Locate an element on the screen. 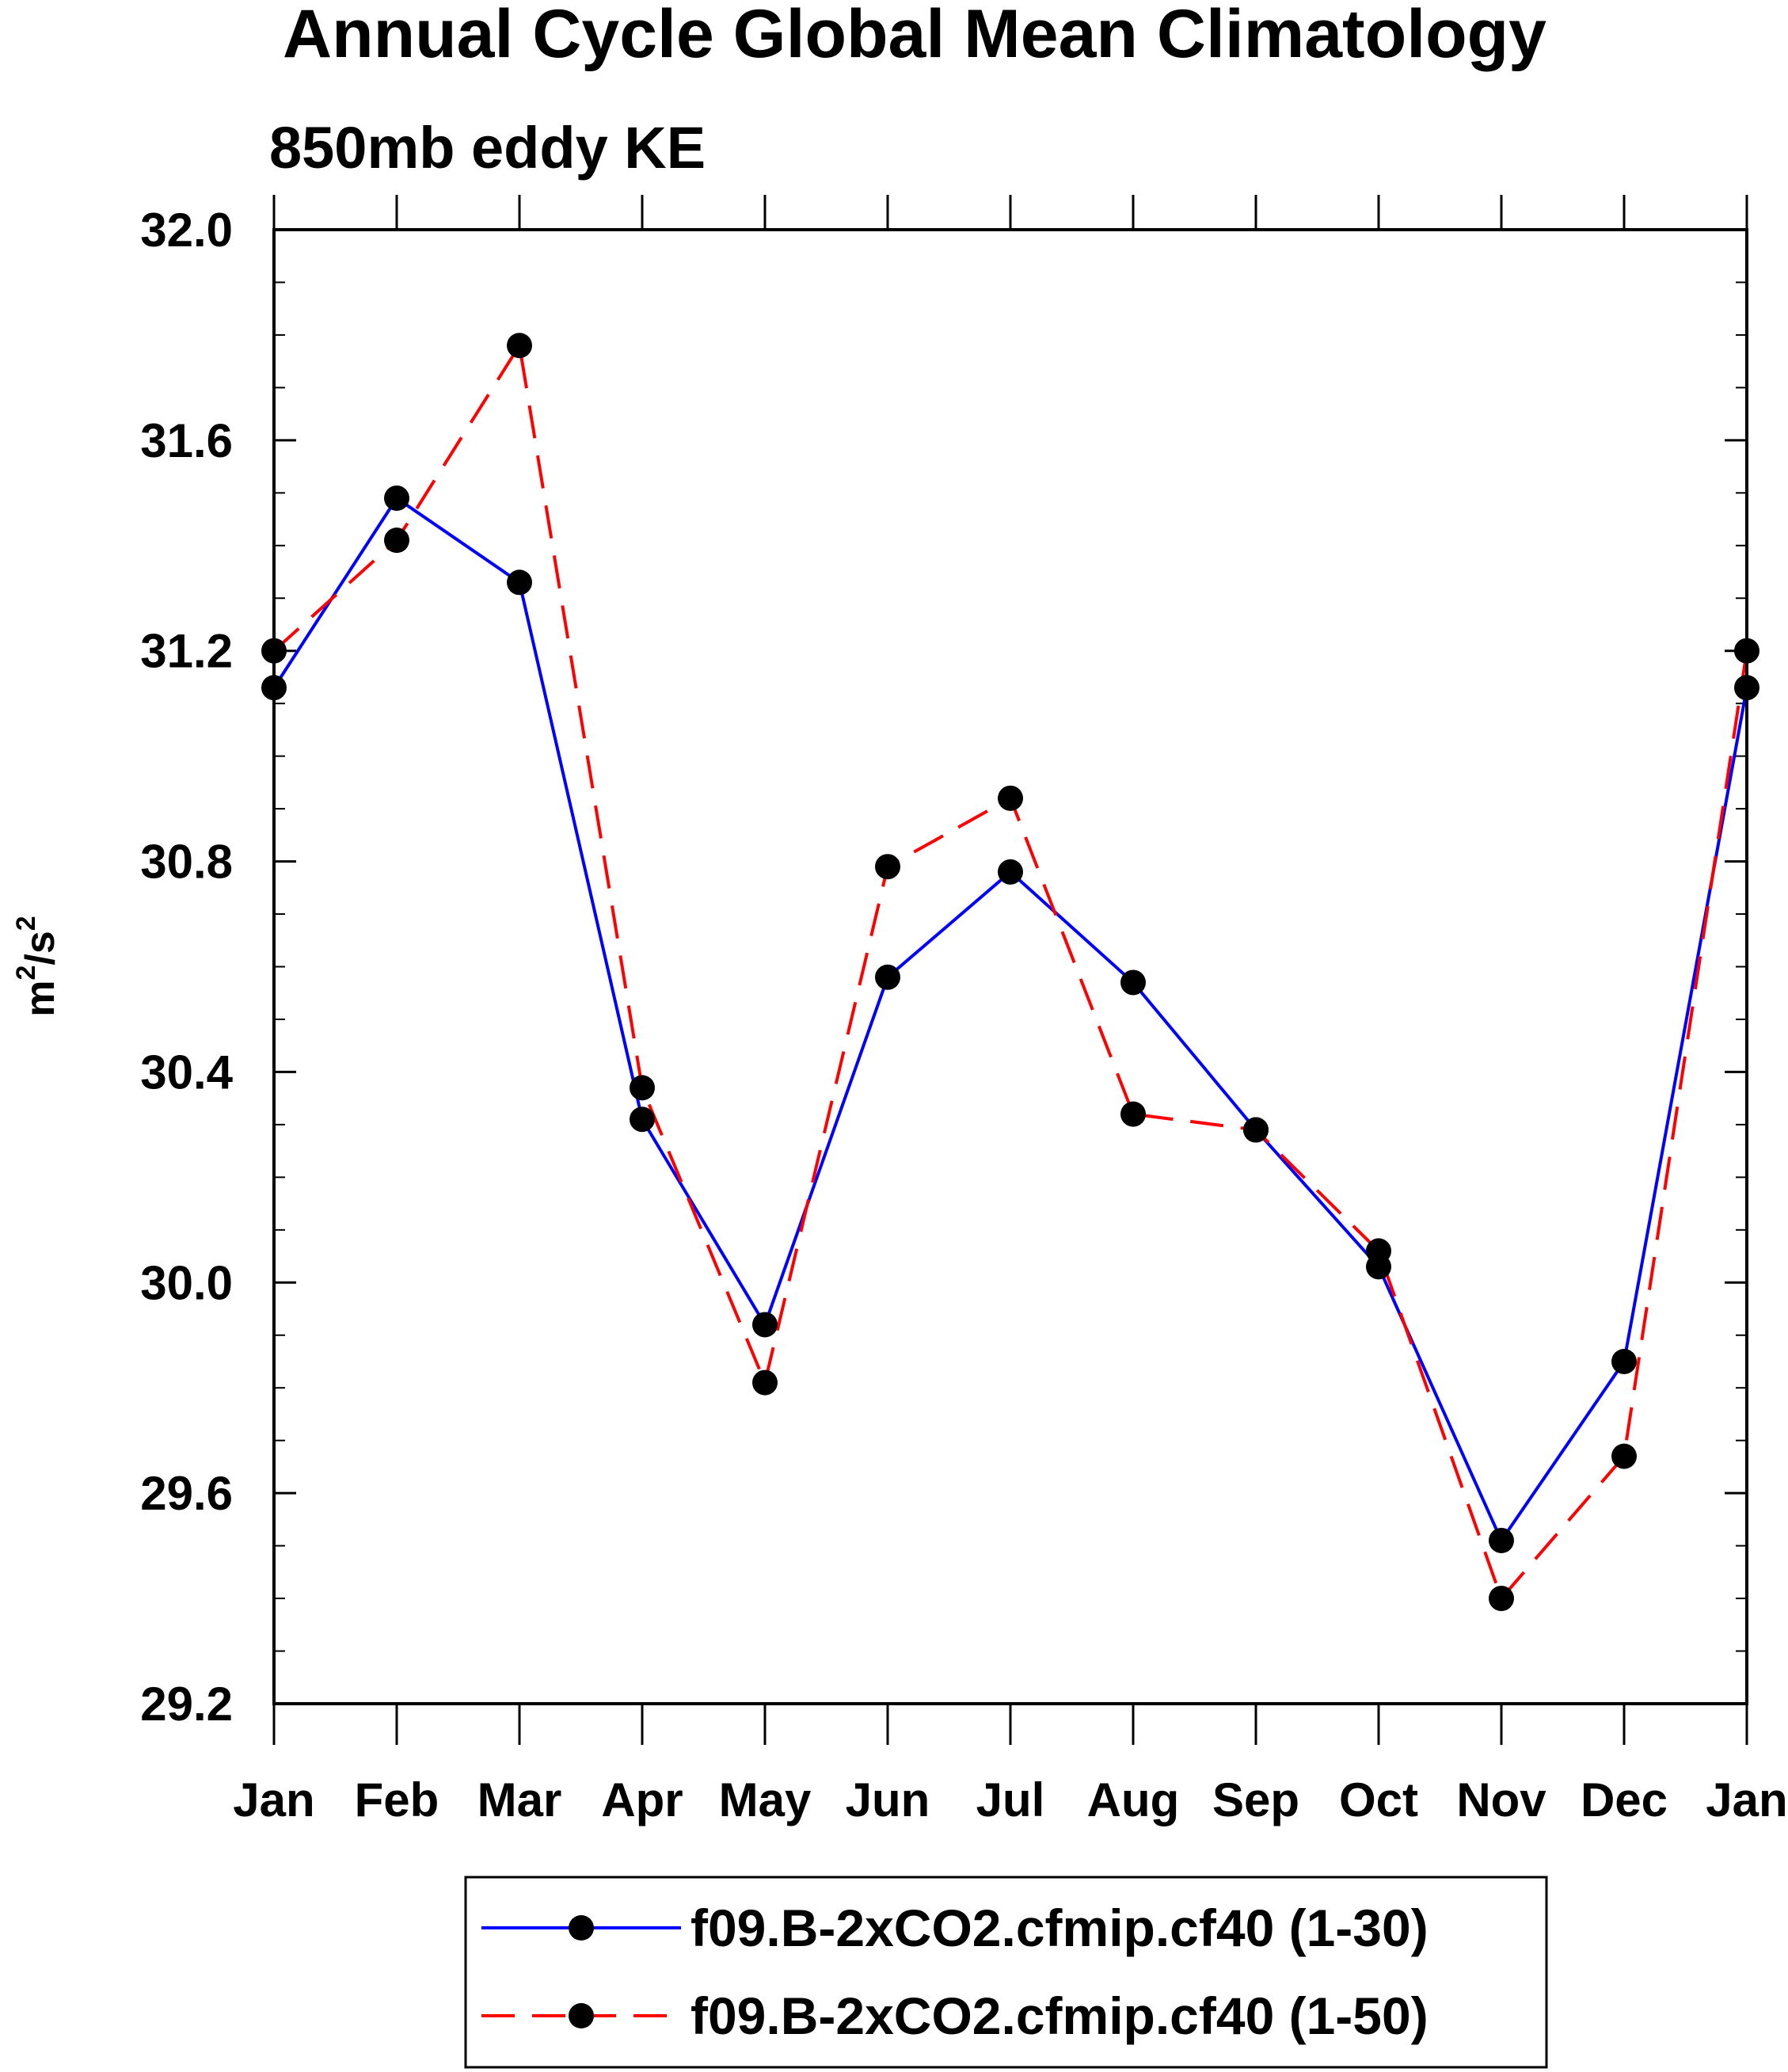 This screenshot has width=1788, height=2072. y-tick-label: 32.0 is located at coordinates (186, 230).